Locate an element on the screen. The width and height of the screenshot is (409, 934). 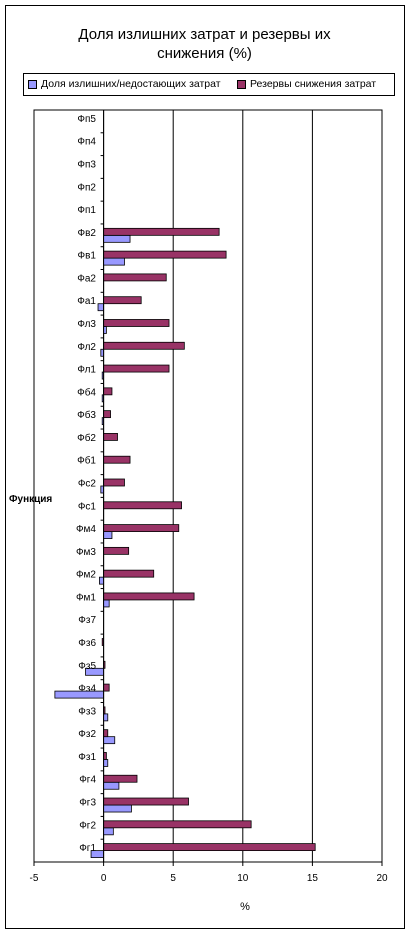
category-label: Фм4 is located at coordinates (86, 529).